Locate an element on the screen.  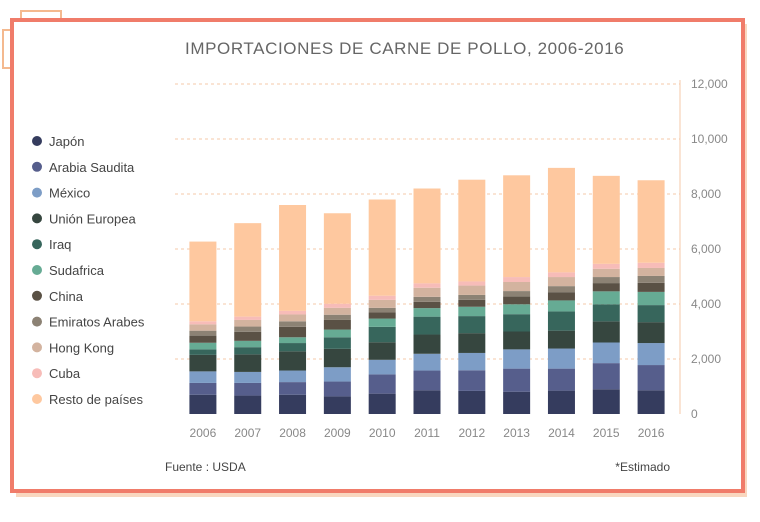
x-tick-label: 2013 is located at coordinates (516, 433).